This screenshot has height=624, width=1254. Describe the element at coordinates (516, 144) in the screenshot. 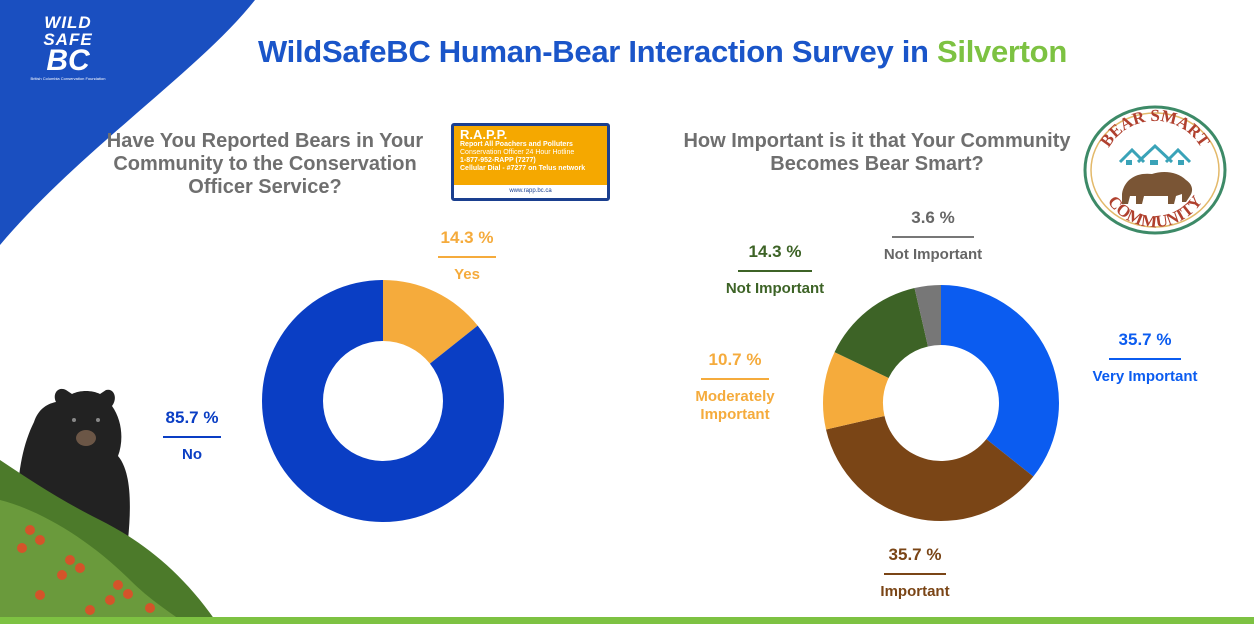

I see `rapp-line1: Report All Poachers and Polluters` at that location.